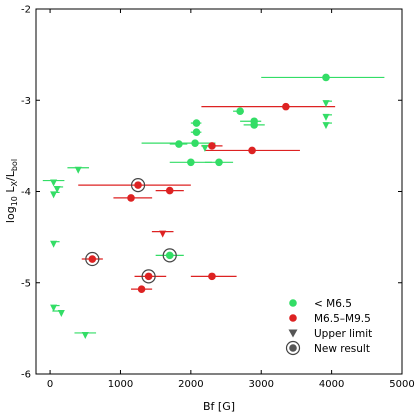  Describe the element at coordinates (342, 319) in the screenshot. I see `legend-label-late: M6.5–M9.5` at that location.